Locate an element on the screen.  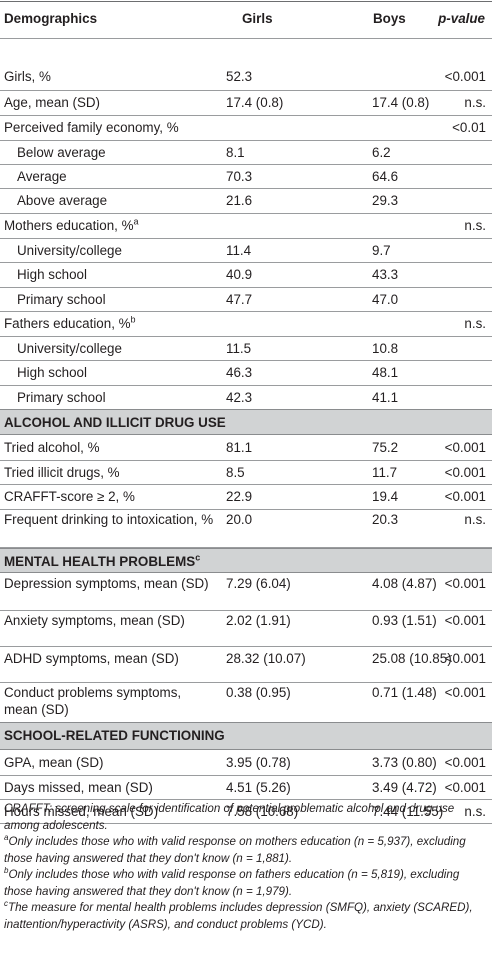
row-label-text: ADHD symptoms, mean (SD) is located at coordinates (91, 658).